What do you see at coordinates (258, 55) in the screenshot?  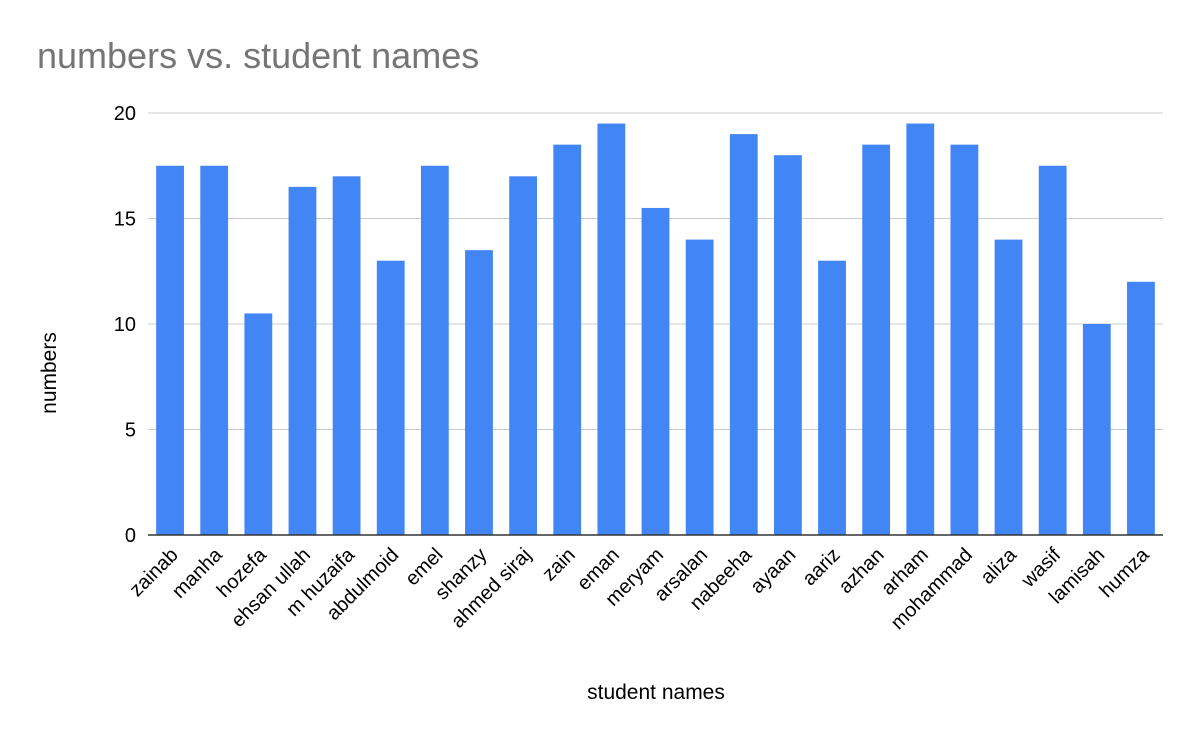 I see `chart-title: numbers vs. student names` at bounding box center [258, 55].